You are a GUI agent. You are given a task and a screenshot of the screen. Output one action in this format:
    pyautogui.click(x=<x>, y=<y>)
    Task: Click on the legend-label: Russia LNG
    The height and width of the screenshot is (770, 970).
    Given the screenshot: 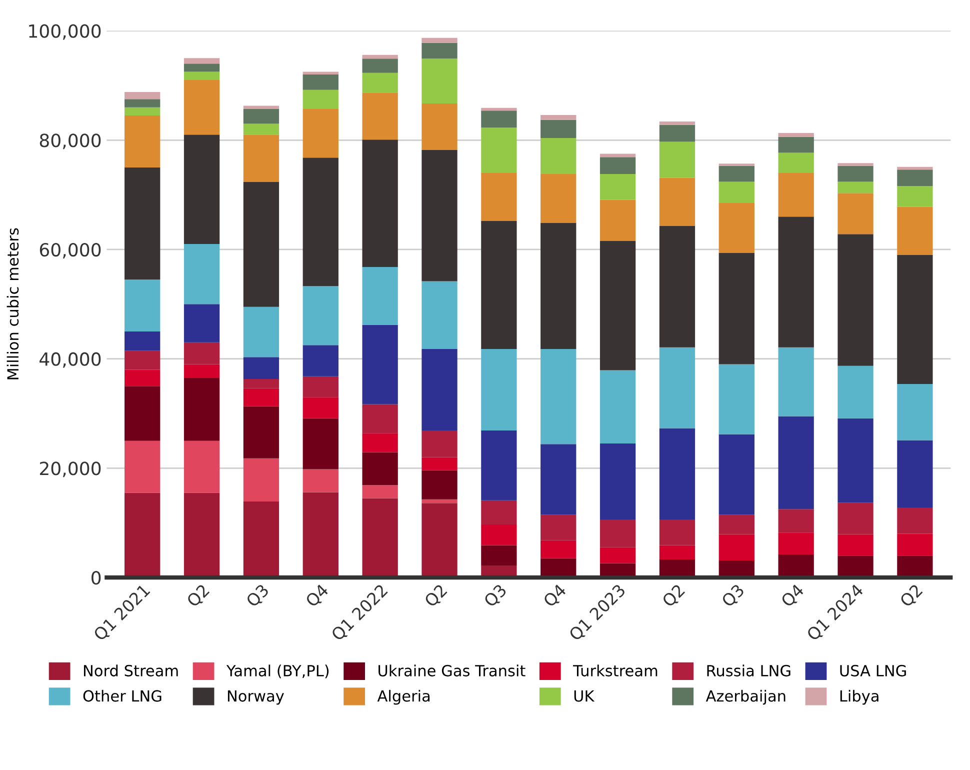 What is the action you would take?
    pyautogui.click(x=748, y=670)
    